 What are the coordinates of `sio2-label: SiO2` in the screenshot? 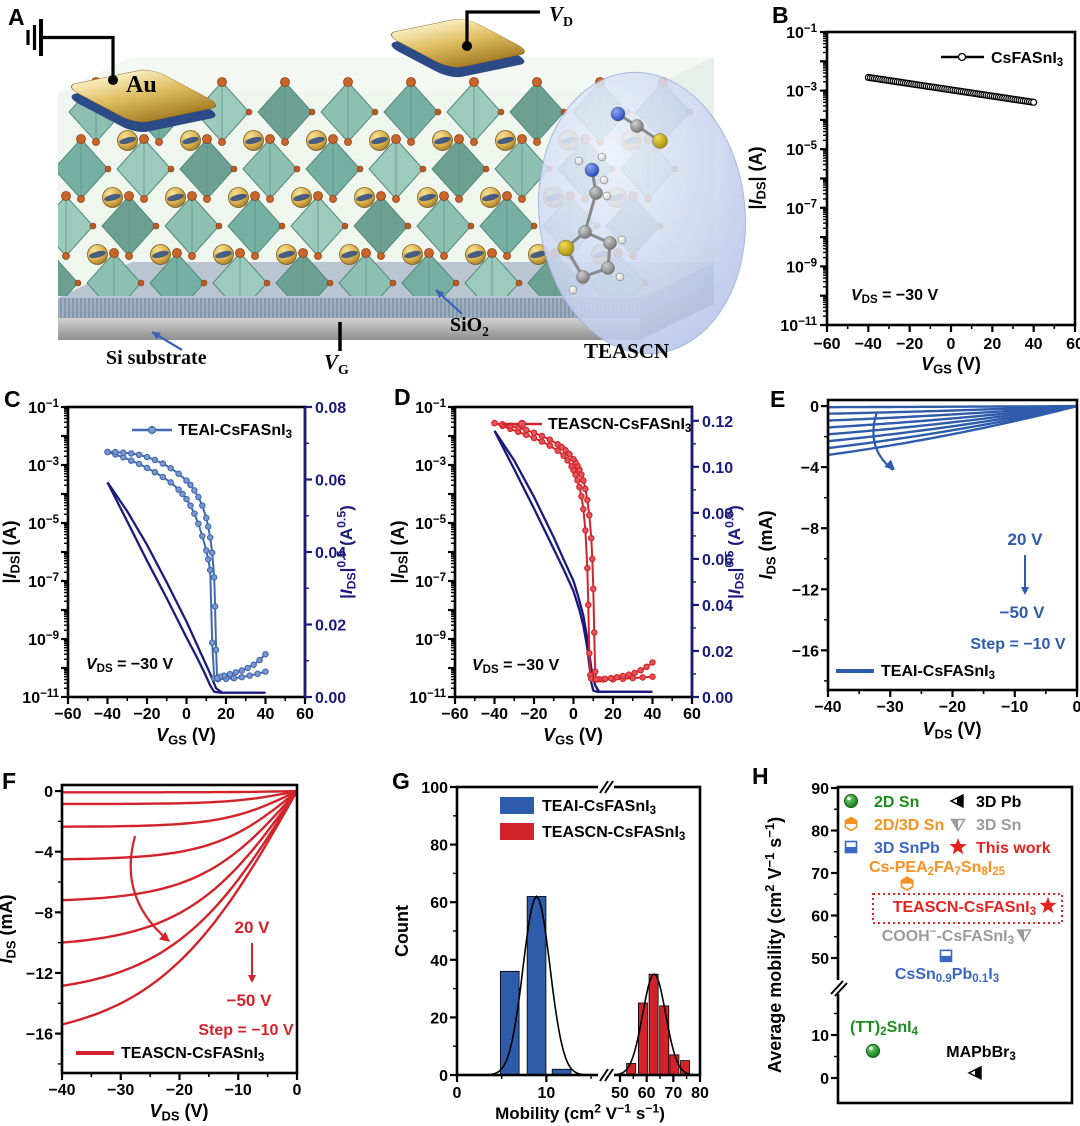 It's located at (469, 326).